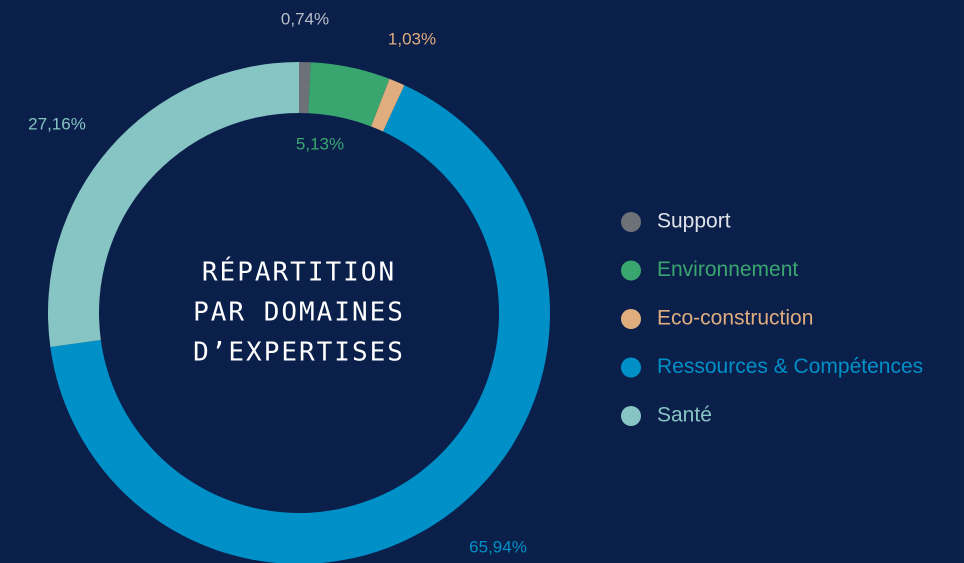 The width and height of the screenshot is (964, 563). I want to click on data-label: 0,74%, so click(305, 18).